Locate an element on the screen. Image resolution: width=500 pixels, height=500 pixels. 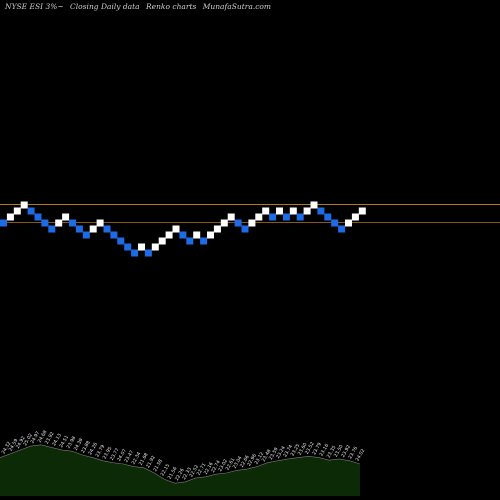
volume-price-label: 22.52 is located at coordinates (194, 471).